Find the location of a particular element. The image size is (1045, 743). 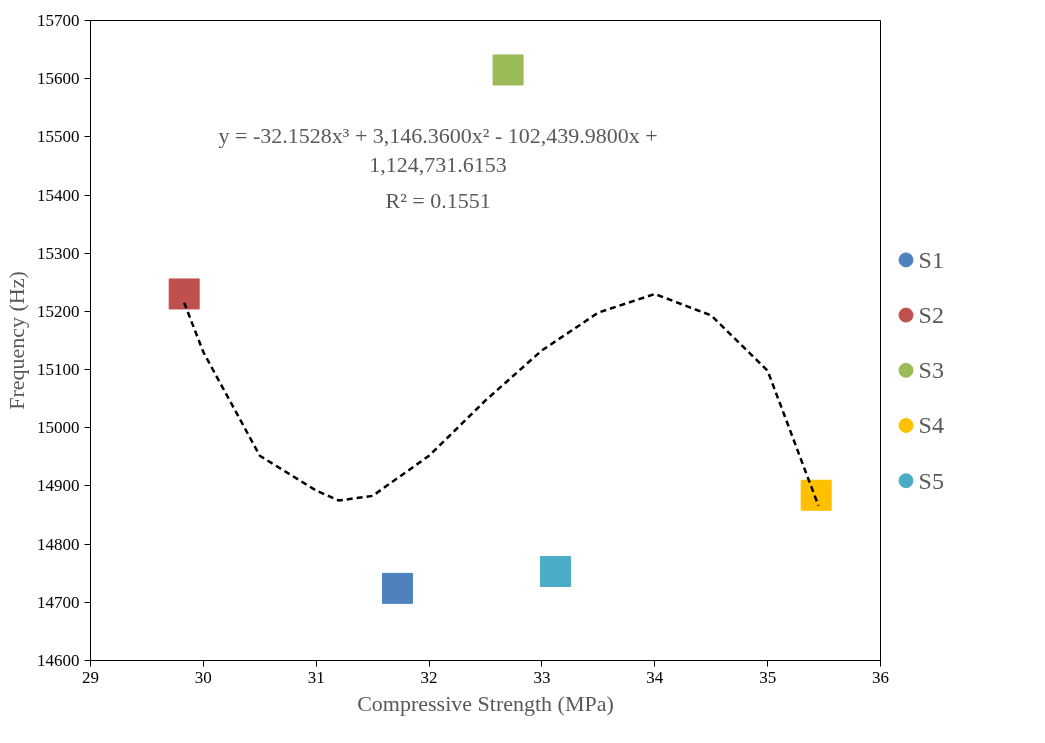

x-tick-label: 30 is located at coordinates (203, 677).